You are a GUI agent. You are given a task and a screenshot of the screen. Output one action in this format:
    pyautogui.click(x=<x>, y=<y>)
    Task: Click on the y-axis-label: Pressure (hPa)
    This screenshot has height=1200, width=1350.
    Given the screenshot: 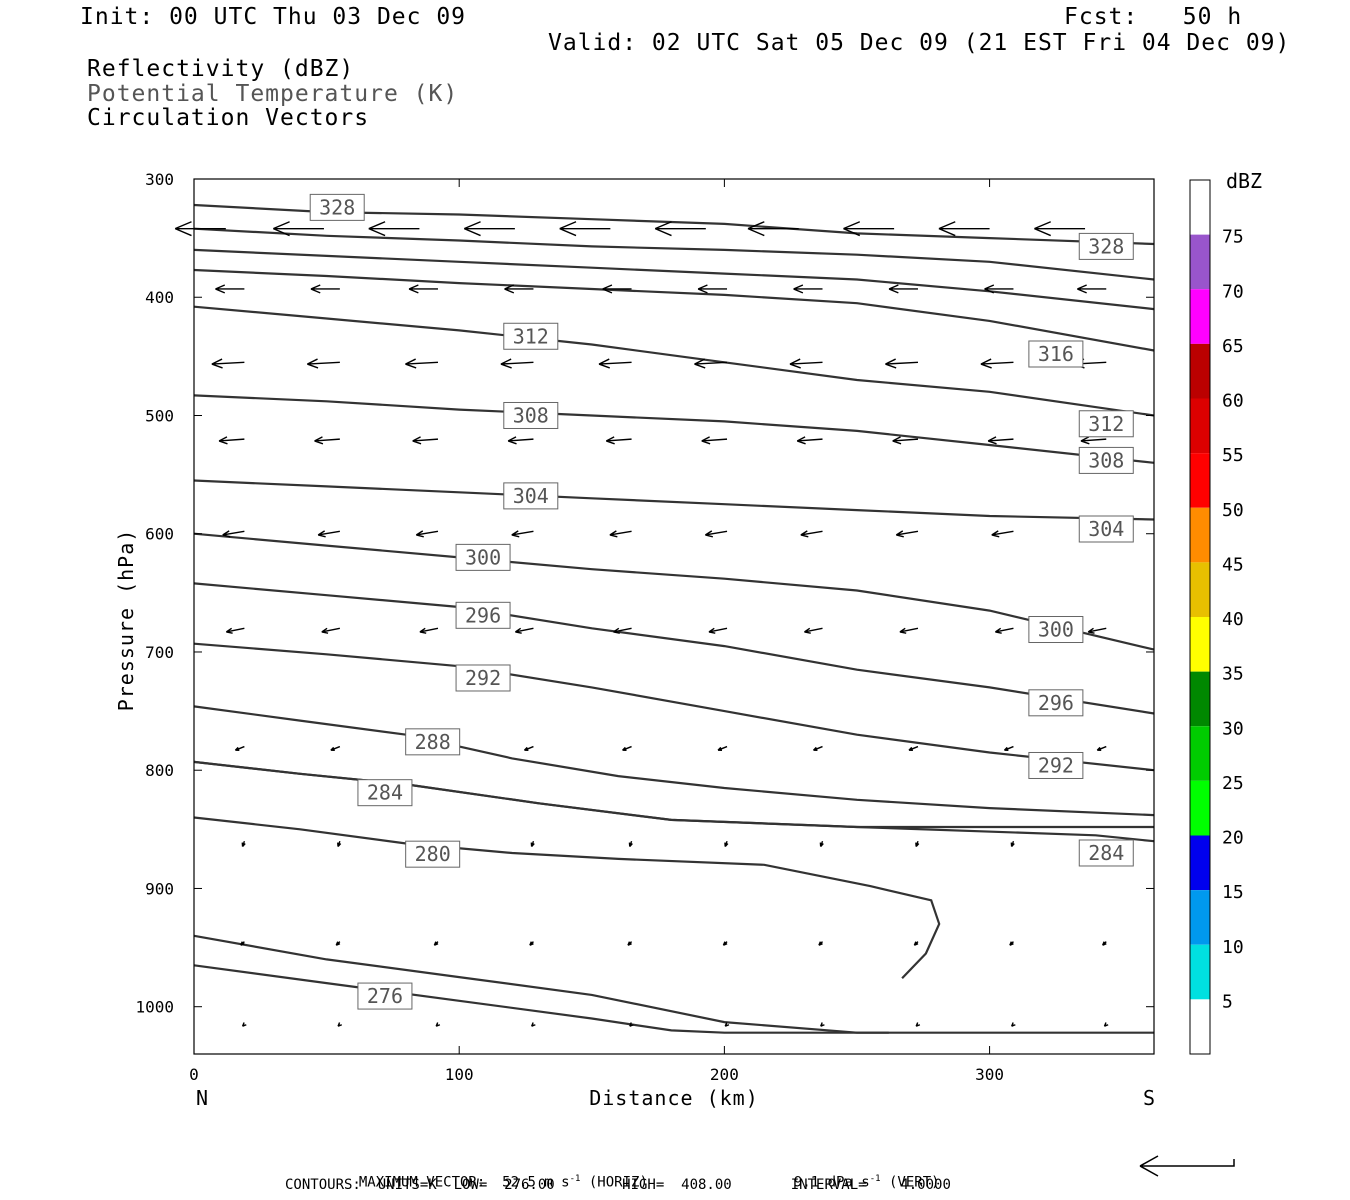 What is the action you would take?
    pyautogui.click(x=126, y=620)
    